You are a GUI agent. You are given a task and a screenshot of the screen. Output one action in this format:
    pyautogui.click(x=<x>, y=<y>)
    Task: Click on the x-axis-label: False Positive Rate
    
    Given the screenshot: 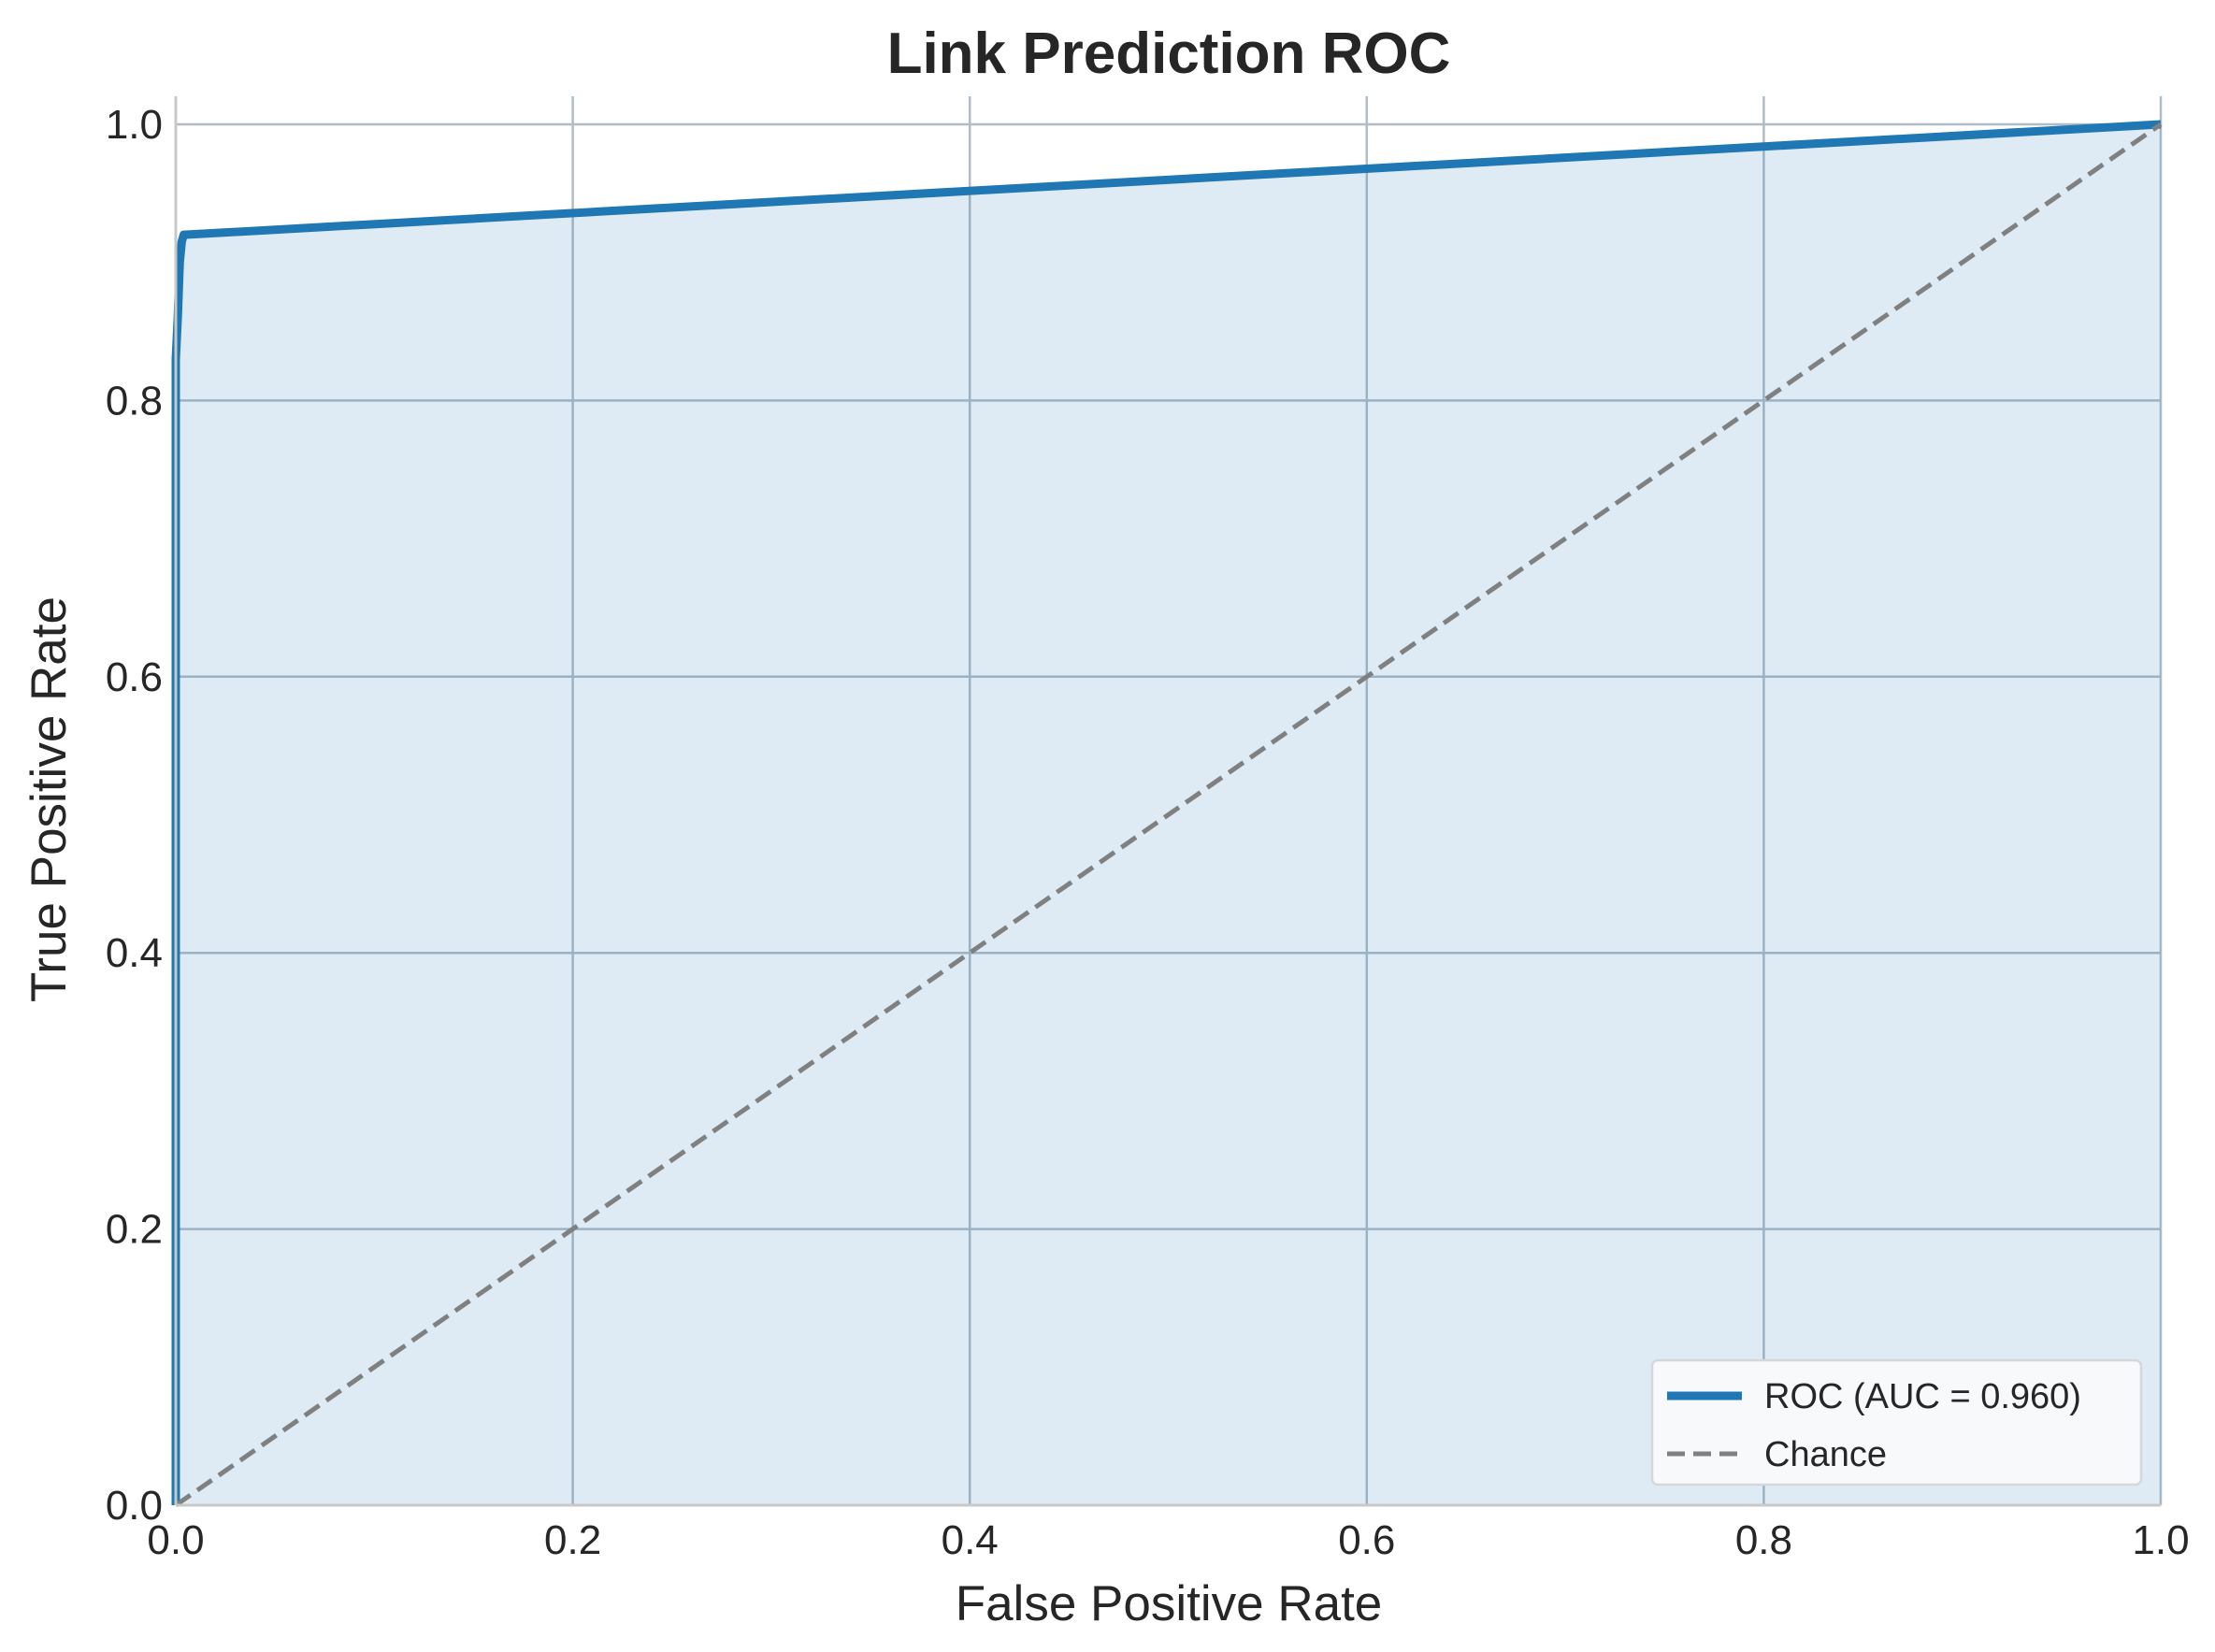 What is the action you would take?
    pyautogui.click(x=1169, y=1603)
    